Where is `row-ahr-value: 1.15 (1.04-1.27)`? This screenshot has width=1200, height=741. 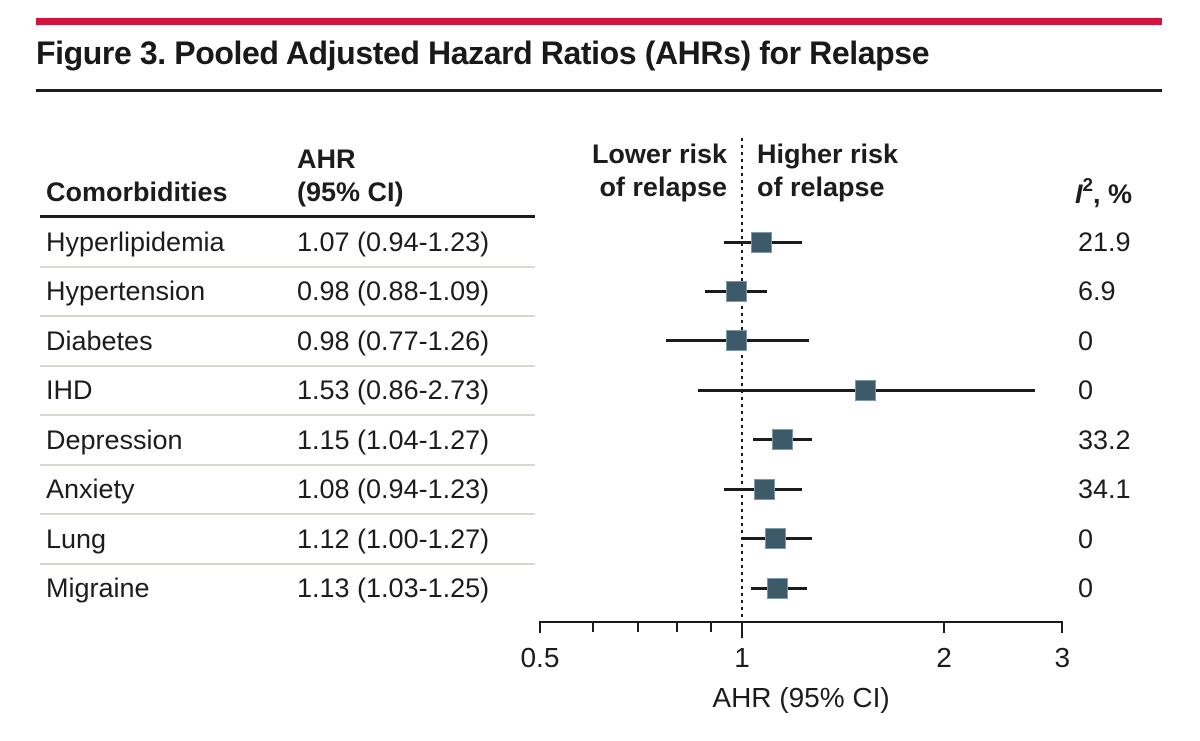 row-ahr-value: 1.15 (1.04-1.27) is located at coordinates (393, 439).